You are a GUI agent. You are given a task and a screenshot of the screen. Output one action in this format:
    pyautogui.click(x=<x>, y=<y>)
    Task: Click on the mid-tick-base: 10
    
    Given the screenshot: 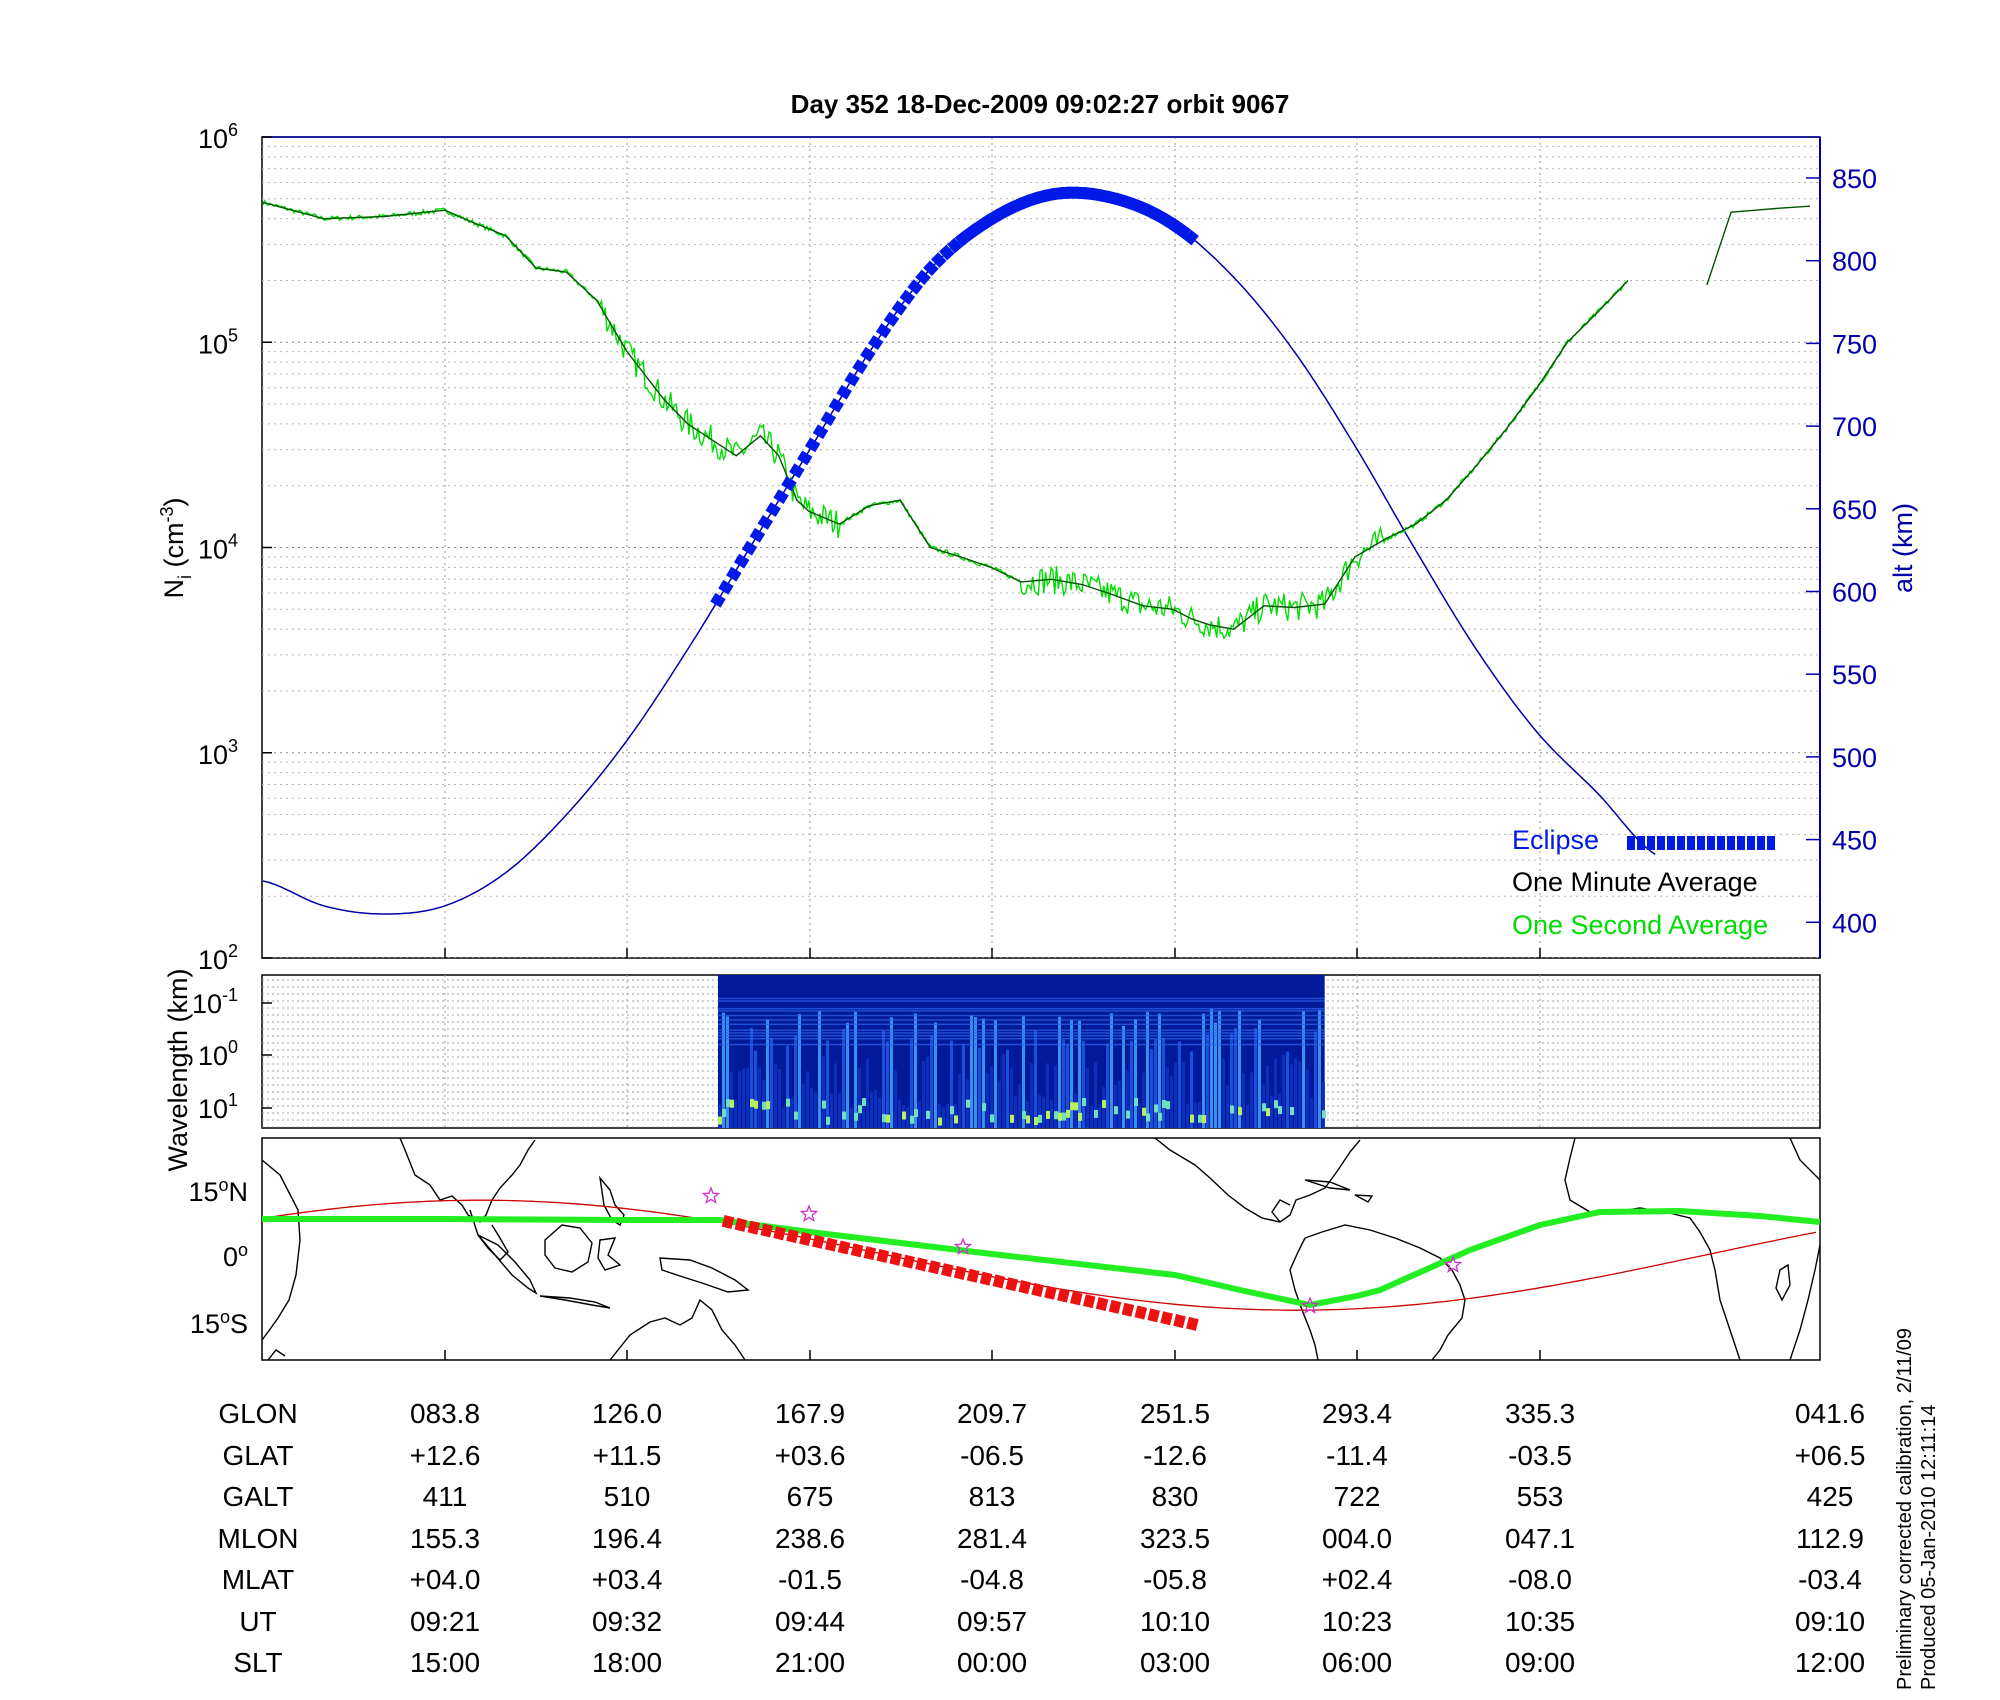 What is the action you would take?
    pyautogui.click(x=207, y=1004)
    